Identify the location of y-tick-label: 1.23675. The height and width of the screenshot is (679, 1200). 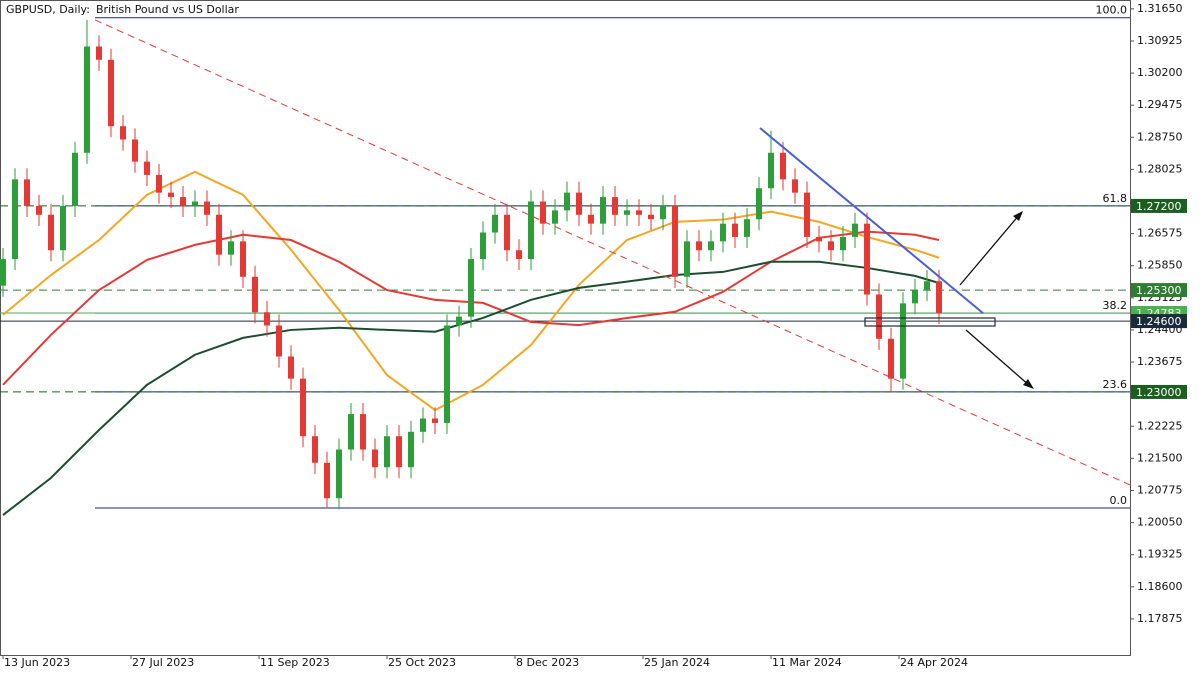
(1160, 361).